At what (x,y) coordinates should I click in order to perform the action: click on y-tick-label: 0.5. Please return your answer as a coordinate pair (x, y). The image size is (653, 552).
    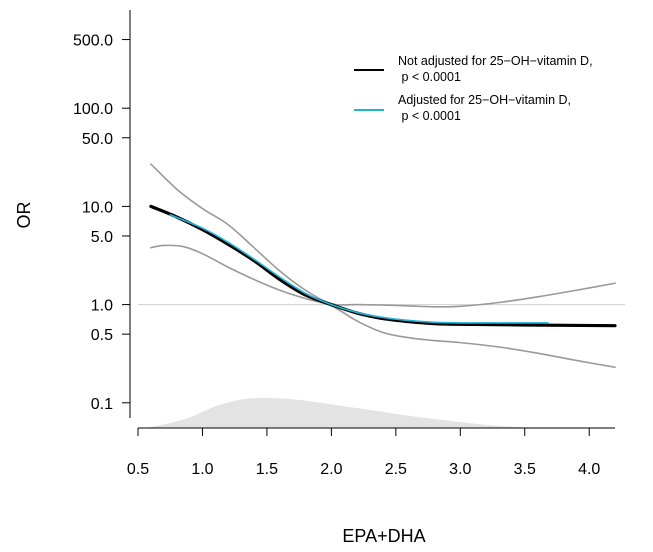
    Looking at the image, I should click on (102, 335).